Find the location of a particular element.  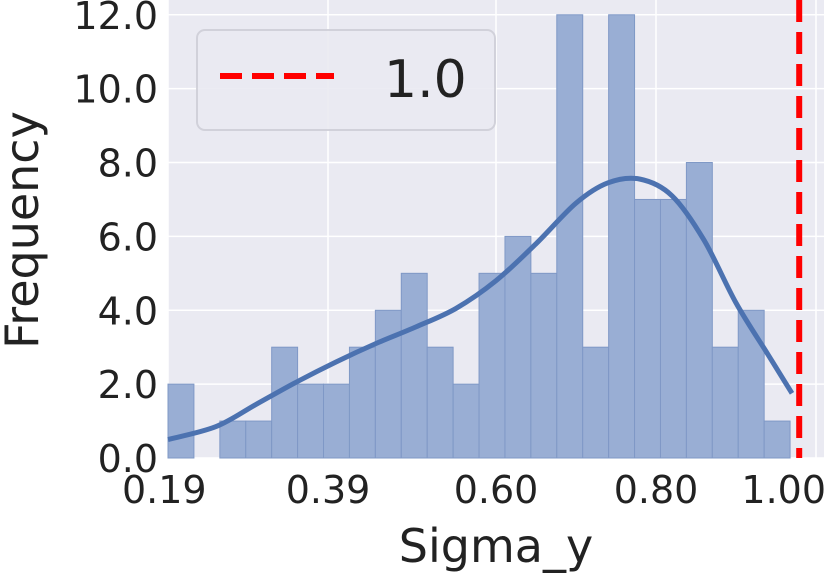

y-tick-label: 4.0 is located at coordinates (128, 311).